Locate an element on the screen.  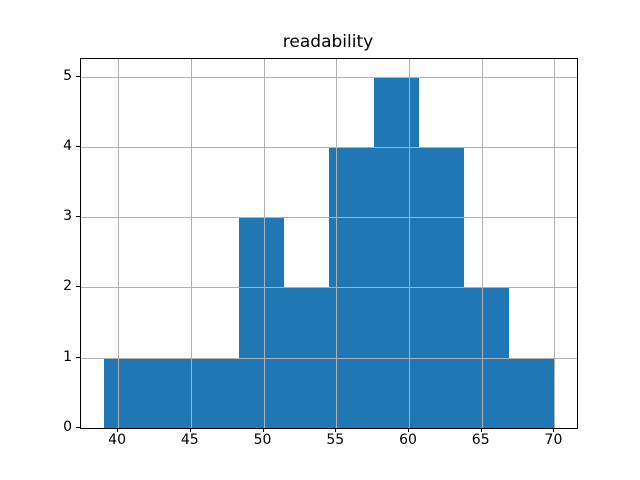
x-tick-label: 70 is located at coordinates (553, 440).